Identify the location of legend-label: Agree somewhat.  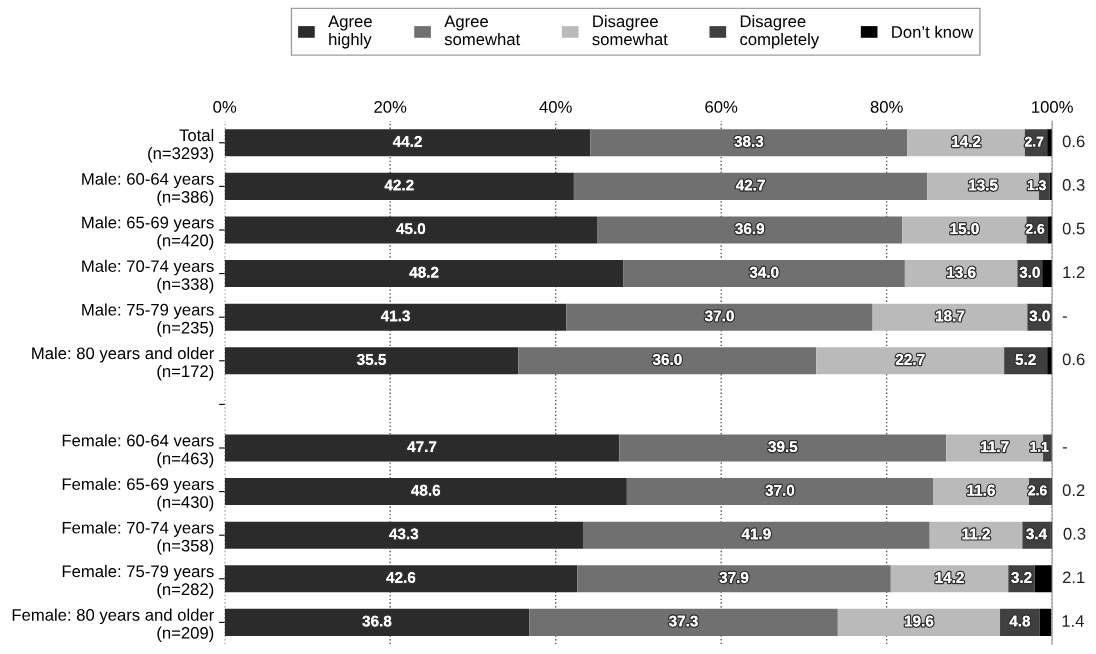
(482, 30).